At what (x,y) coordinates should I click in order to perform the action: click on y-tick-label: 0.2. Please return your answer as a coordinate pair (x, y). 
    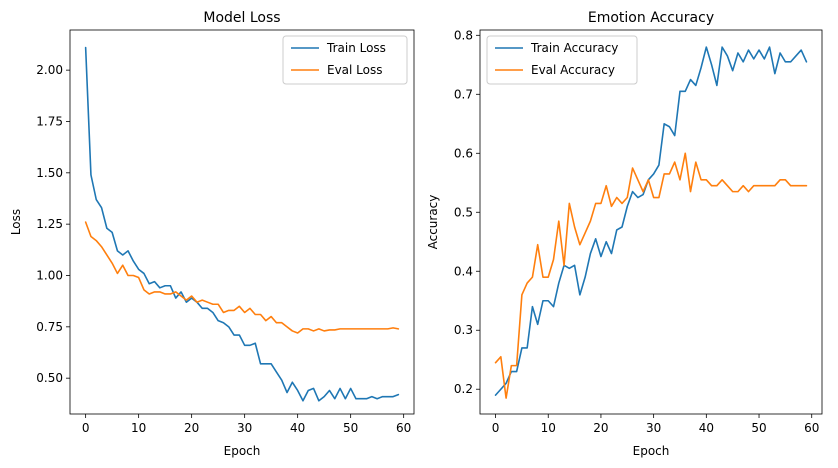
    Looking at the image, I should click on (463, 389).